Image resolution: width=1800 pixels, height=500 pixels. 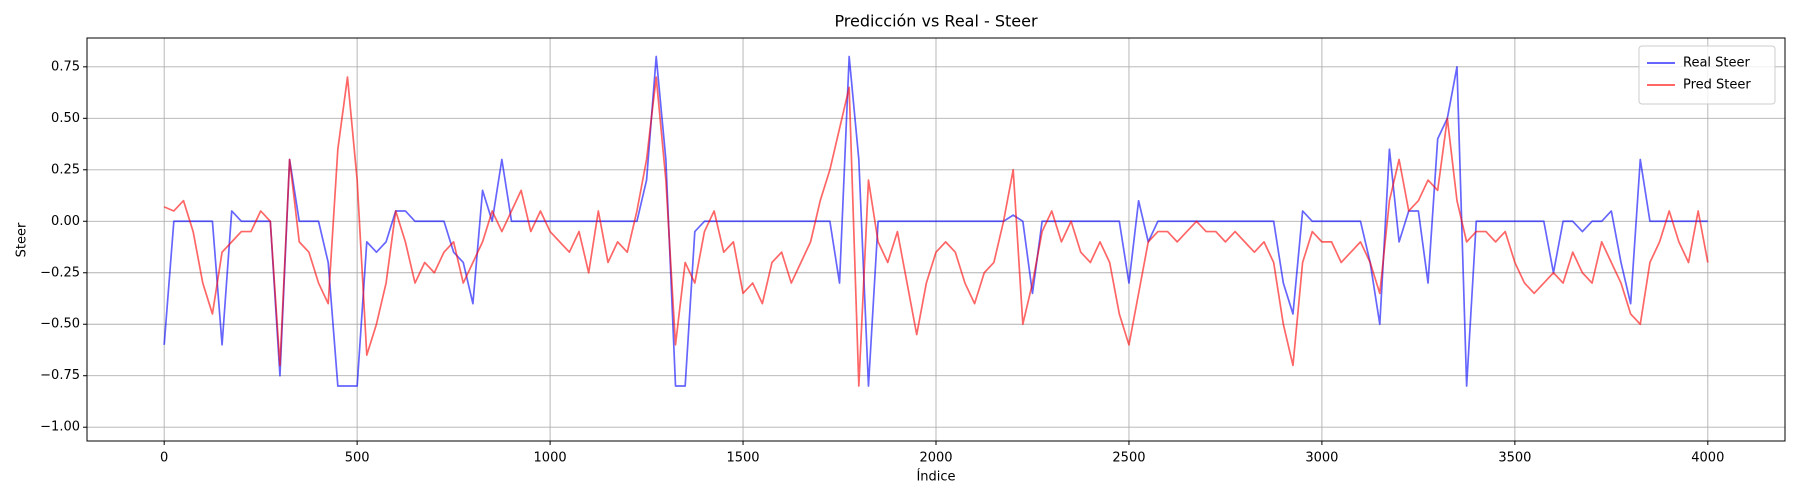 What do you see at coordinates (1321, 458) in the screenshot?
I see `x-tick-label: 3000` at bounding box center [1321, 458].